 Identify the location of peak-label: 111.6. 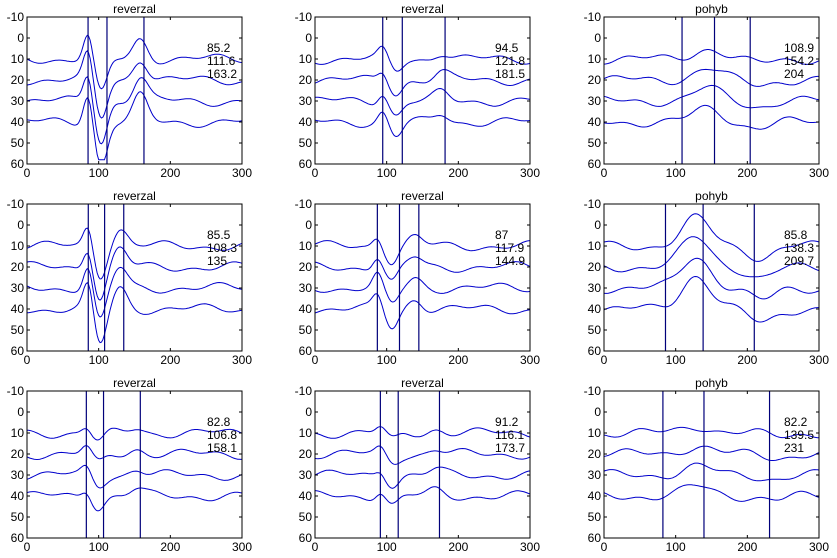
(221, 61).